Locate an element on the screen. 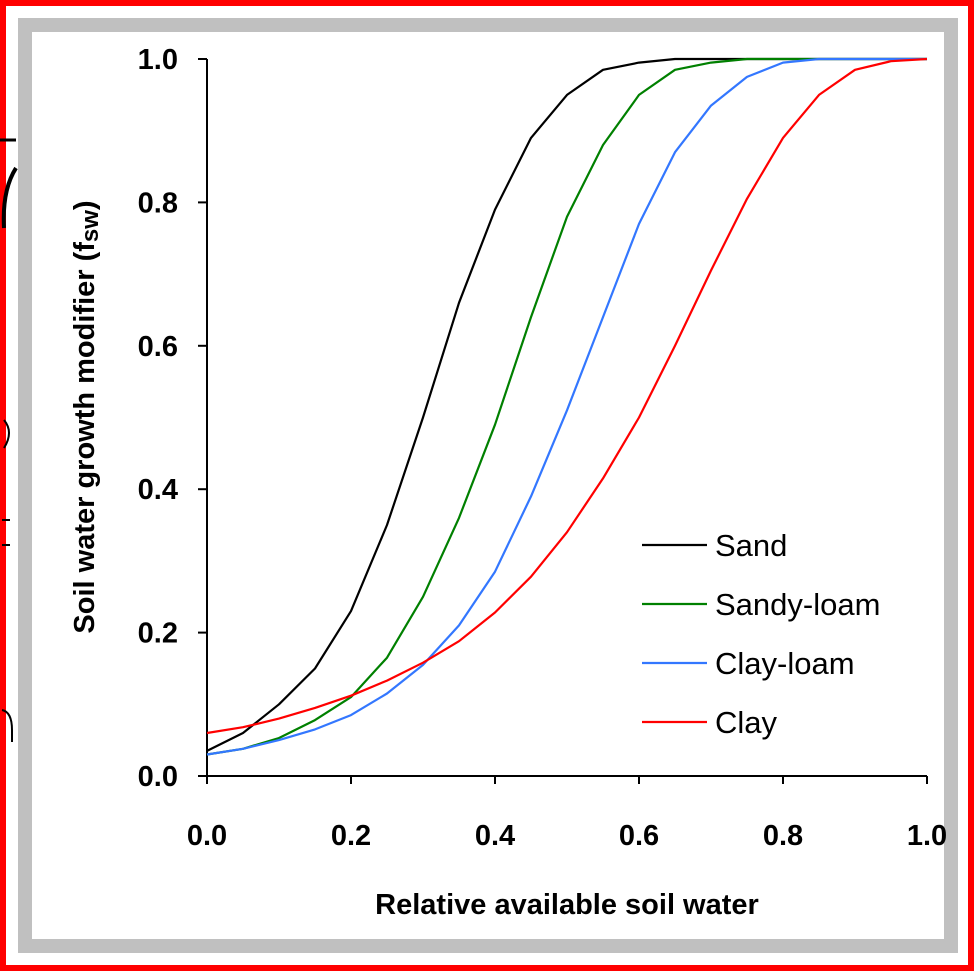 The image size is (974, 971). y-tick-label: 0.0 is located at coordinates (158, 777).